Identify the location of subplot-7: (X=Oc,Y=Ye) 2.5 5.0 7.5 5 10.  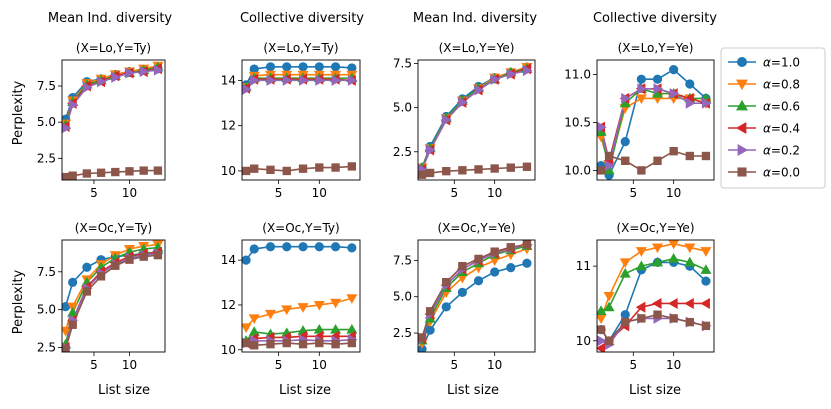
(464, 296).